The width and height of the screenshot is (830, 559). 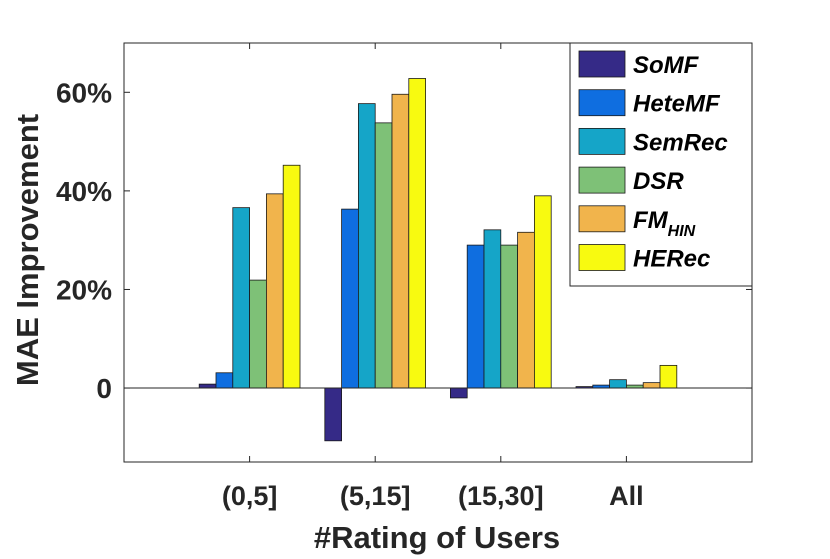 I want to click on x-tick-label: (0,5], so click(x=250, y=496).